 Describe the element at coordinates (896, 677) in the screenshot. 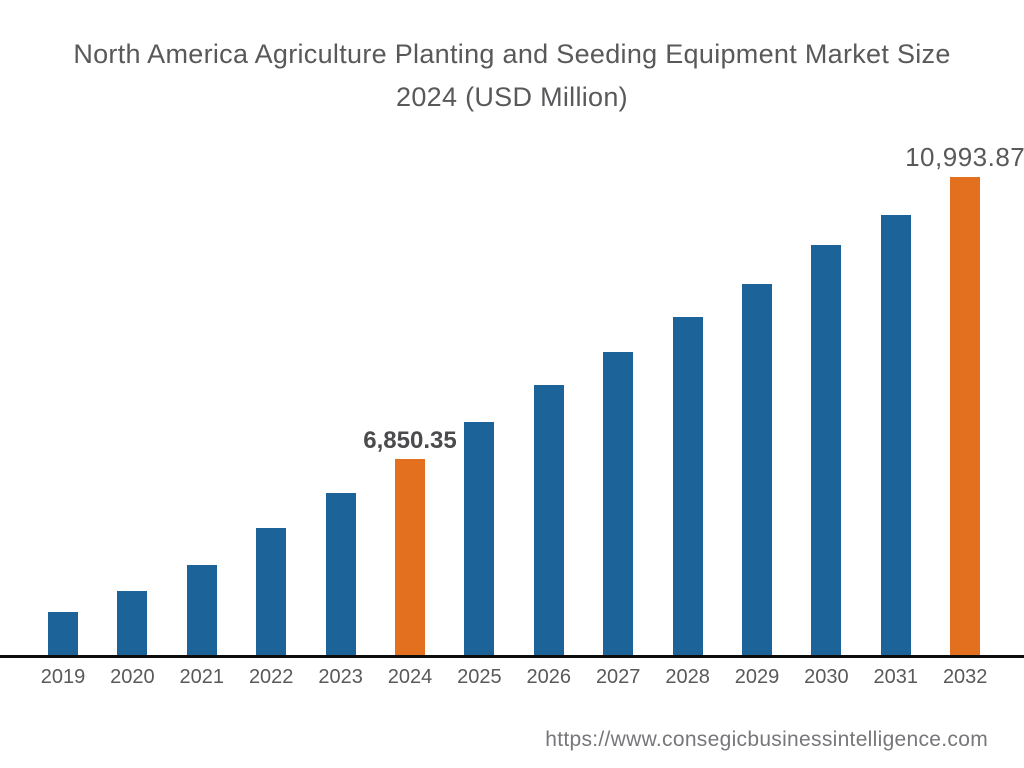

I see `x-tick-2031: 2031` at that location.